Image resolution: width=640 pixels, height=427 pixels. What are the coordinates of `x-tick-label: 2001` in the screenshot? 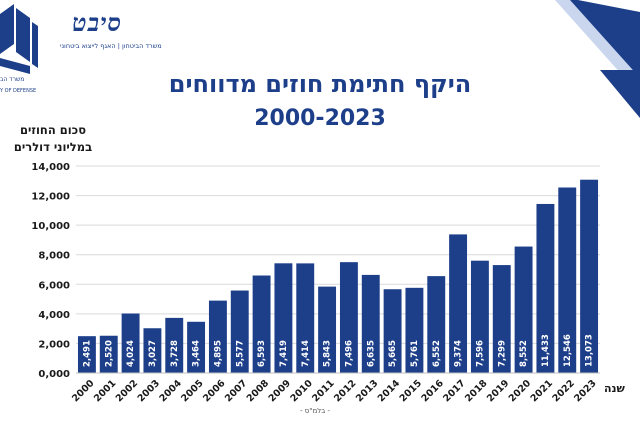 It's located at (105, 391).